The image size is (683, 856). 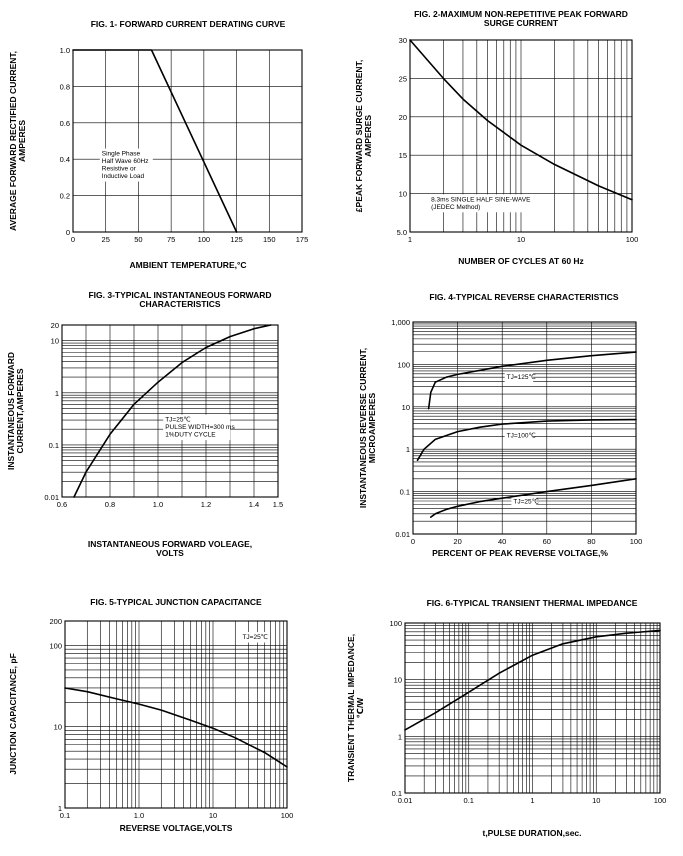 What do you see at coordinates (179, 295) in the screenshot?
I see `fig3-title: FIG. 3-TYPICAL INSTANTANEOUS FORWARD` at bounding box center [179, 295].